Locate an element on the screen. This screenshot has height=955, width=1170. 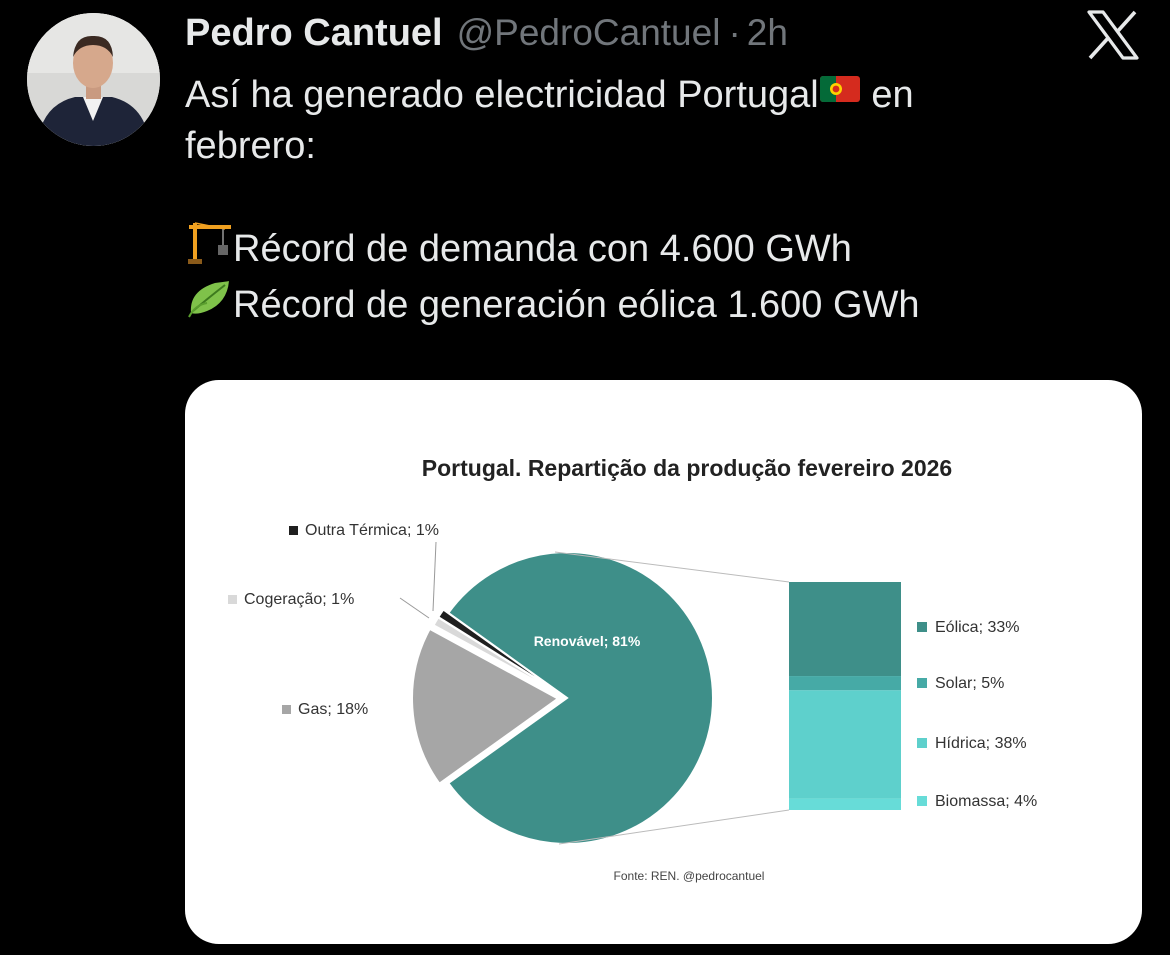
pie-slices is located at coordinates (562, 698).